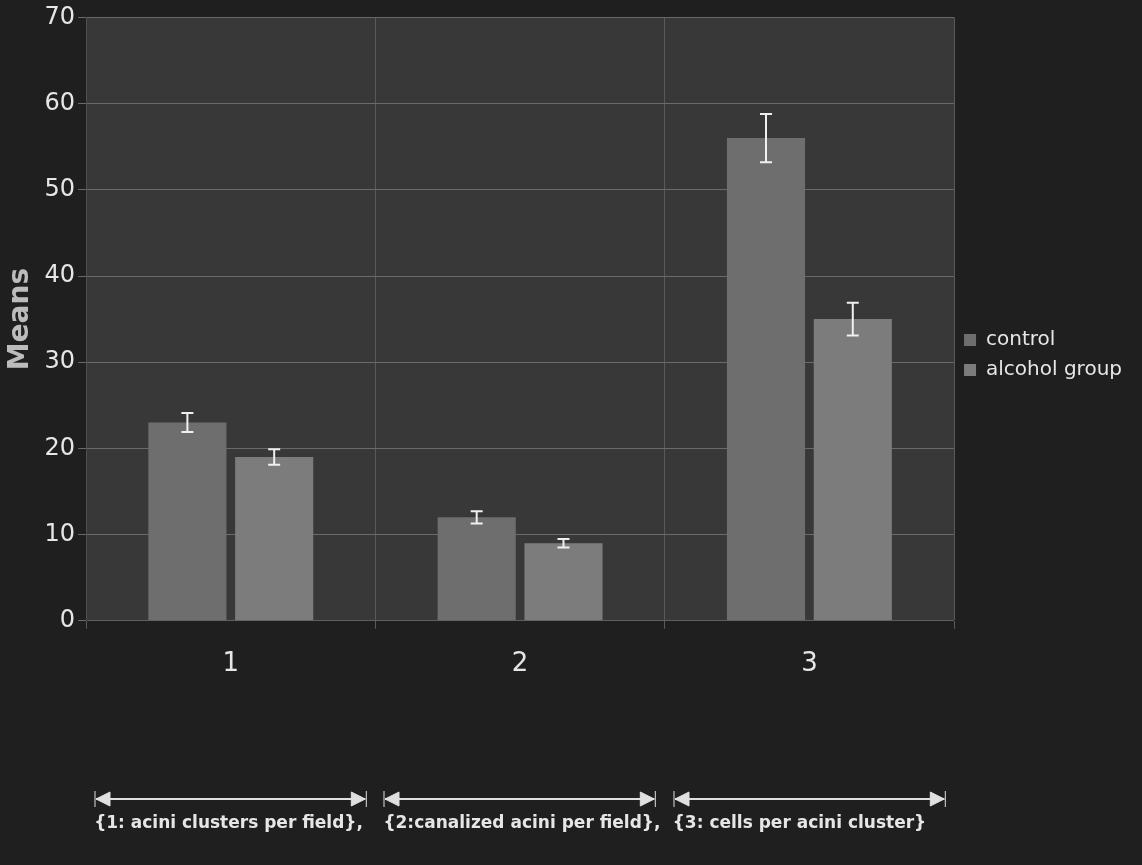 The image size is (1142, 865). I want to click on legend-label: control, so click(1021, 338).